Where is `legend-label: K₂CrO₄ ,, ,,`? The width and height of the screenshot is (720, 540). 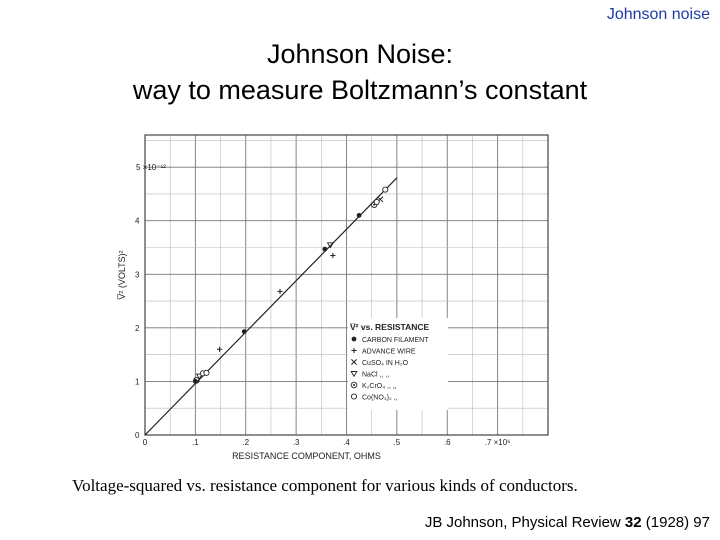 legend-label: K₂CrO₄ ,, ,, is located at coordinates (379, 386).